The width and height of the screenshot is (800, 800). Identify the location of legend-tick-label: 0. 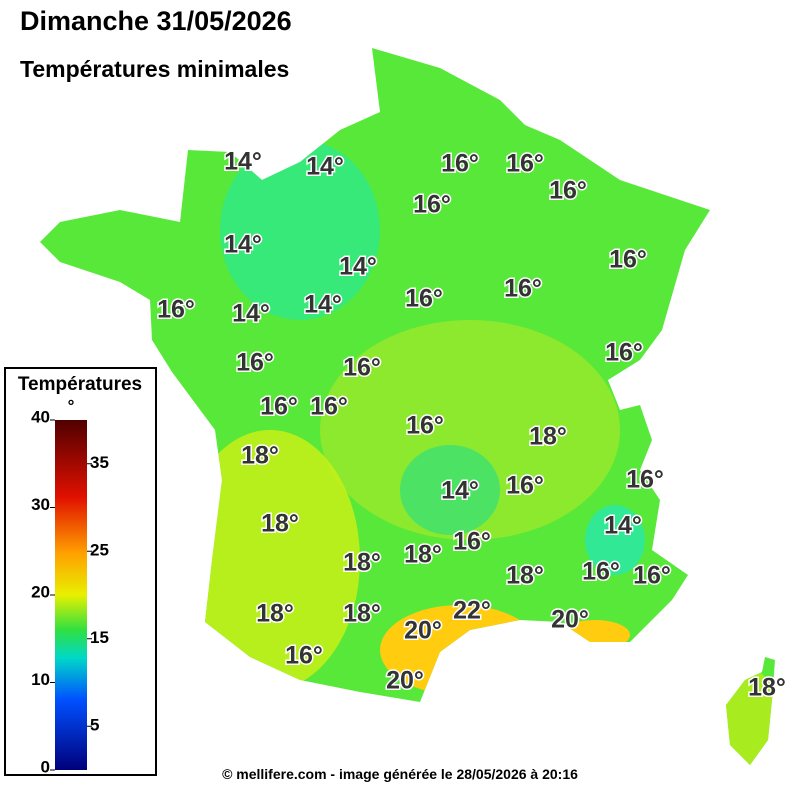
(45, 766).